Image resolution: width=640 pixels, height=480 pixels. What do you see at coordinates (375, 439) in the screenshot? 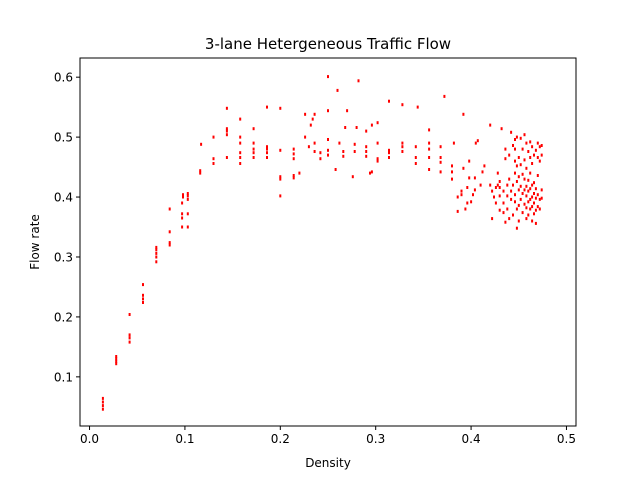
I see `x-tick-label: 0.3` at bounding box center [375, 439].